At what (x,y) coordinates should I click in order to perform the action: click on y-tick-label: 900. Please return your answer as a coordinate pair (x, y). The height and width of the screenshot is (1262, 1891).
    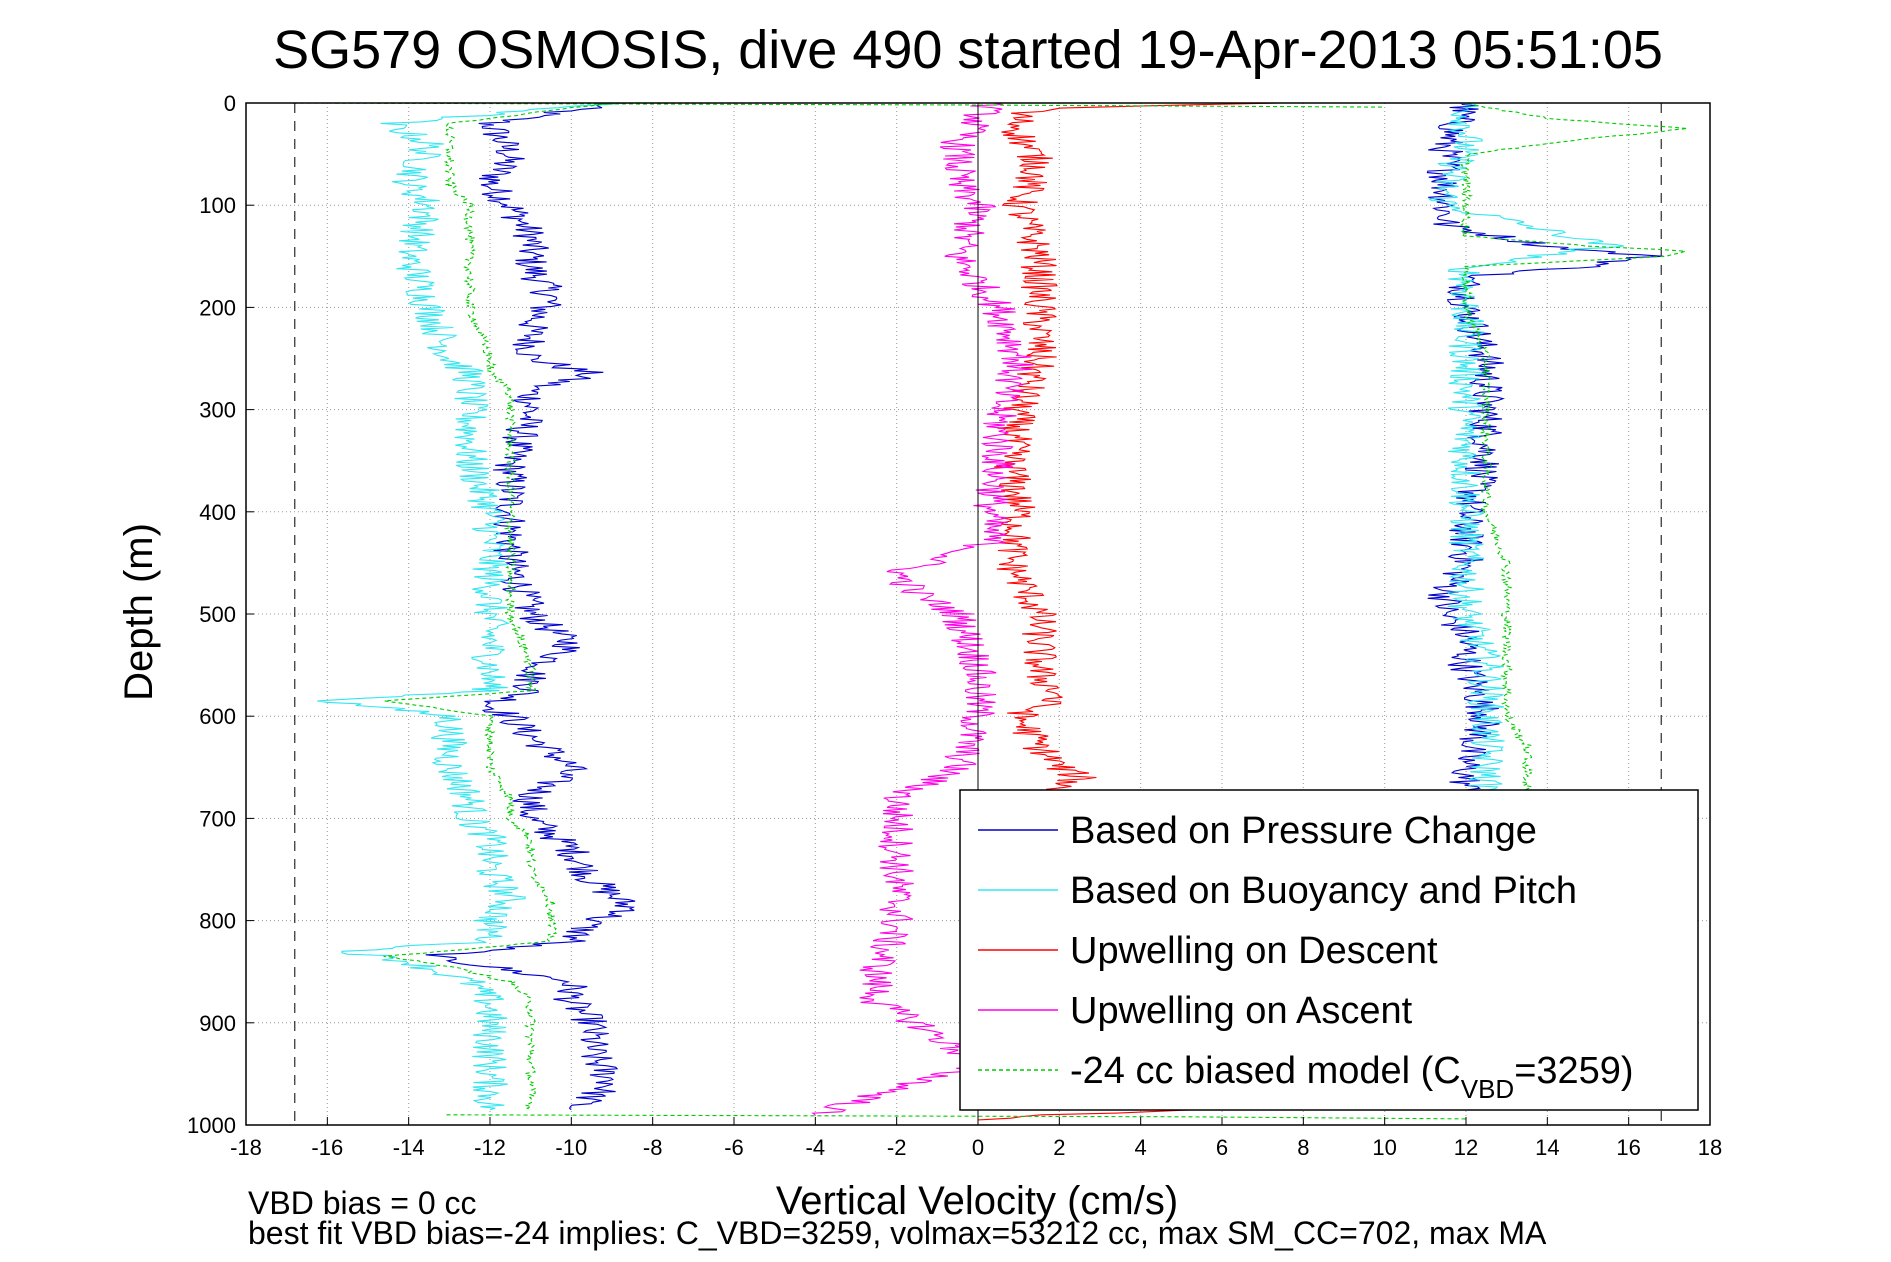
    Looking at the image, I should click on (217, 1023).